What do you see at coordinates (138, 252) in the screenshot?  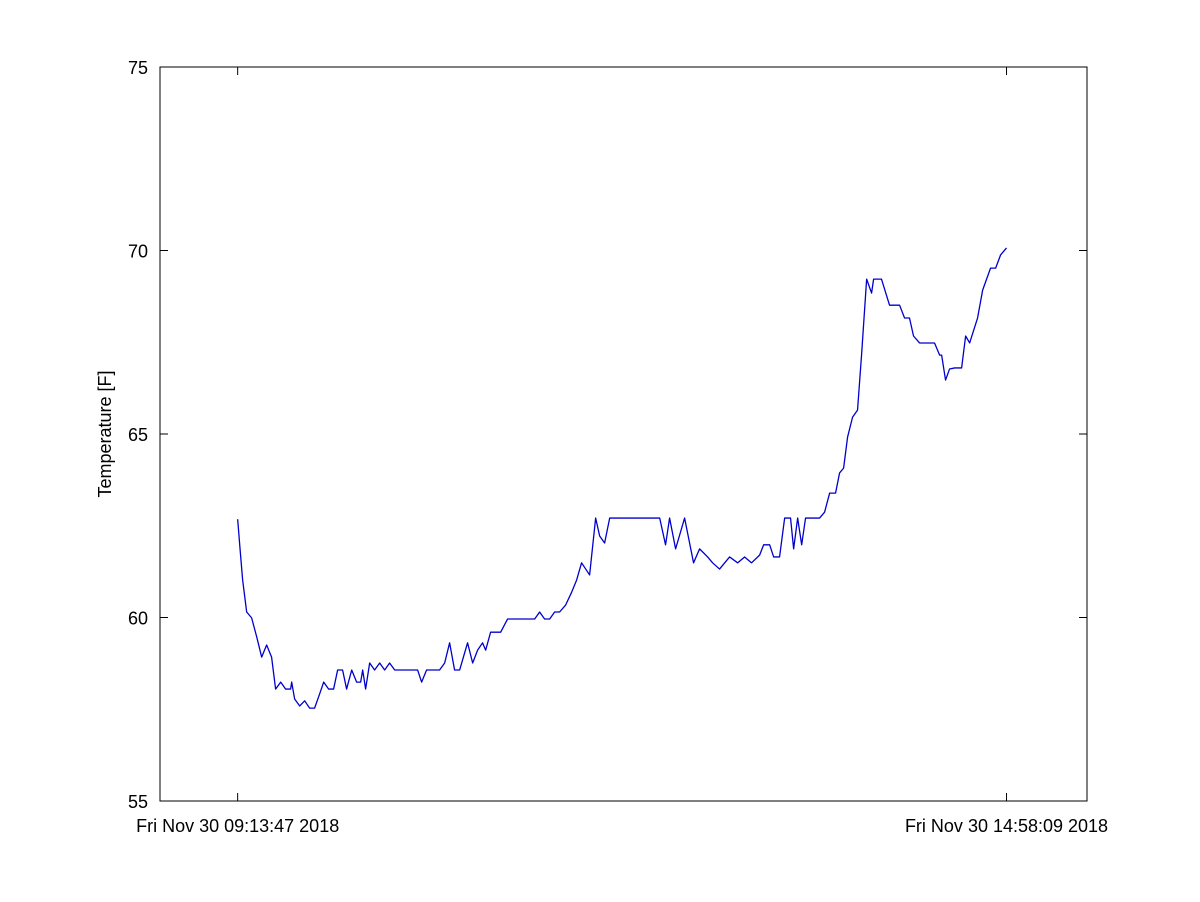 I see `y-tick-label: 70` at bounding box center [138, 252].